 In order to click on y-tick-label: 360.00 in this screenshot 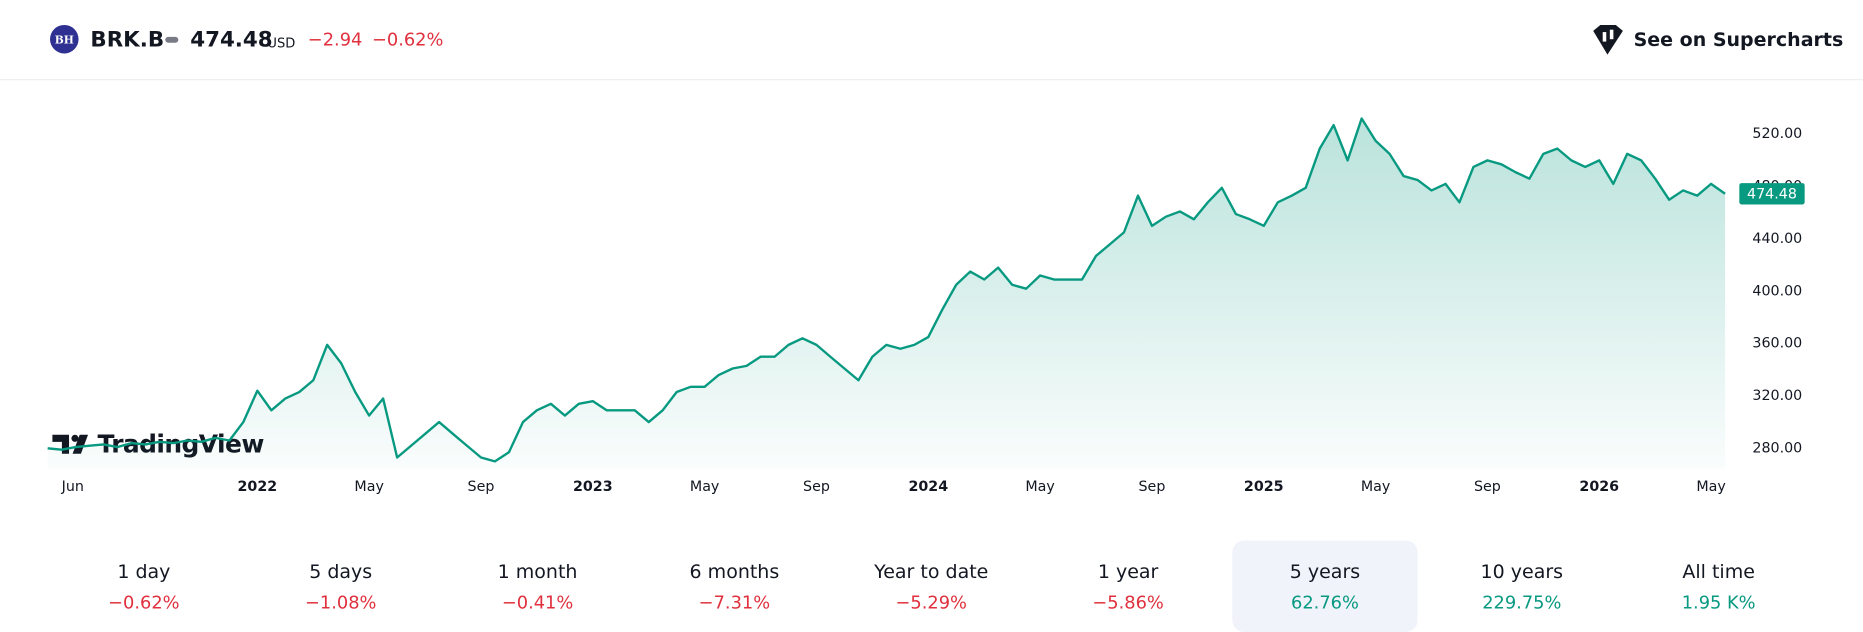, I will do `click(1777, 344)`.